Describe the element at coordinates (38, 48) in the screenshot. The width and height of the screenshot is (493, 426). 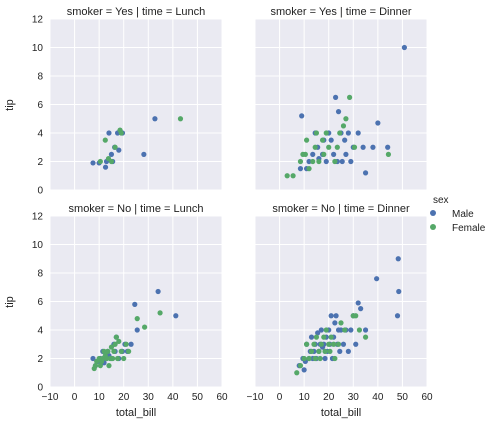
I see `y-tick-label: 10` at that location.